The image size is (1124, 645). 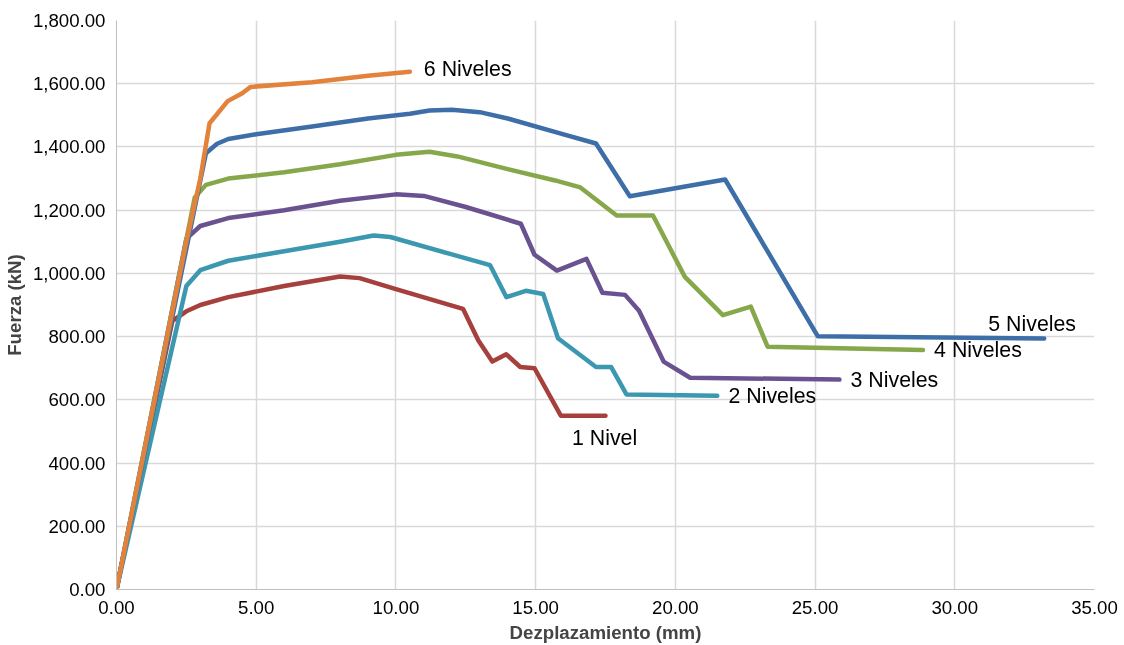 What do you see at coordinates (467, 68) in the screenshot?
I see `series-label: 6 Niveles` at bounding box center [467, 68].